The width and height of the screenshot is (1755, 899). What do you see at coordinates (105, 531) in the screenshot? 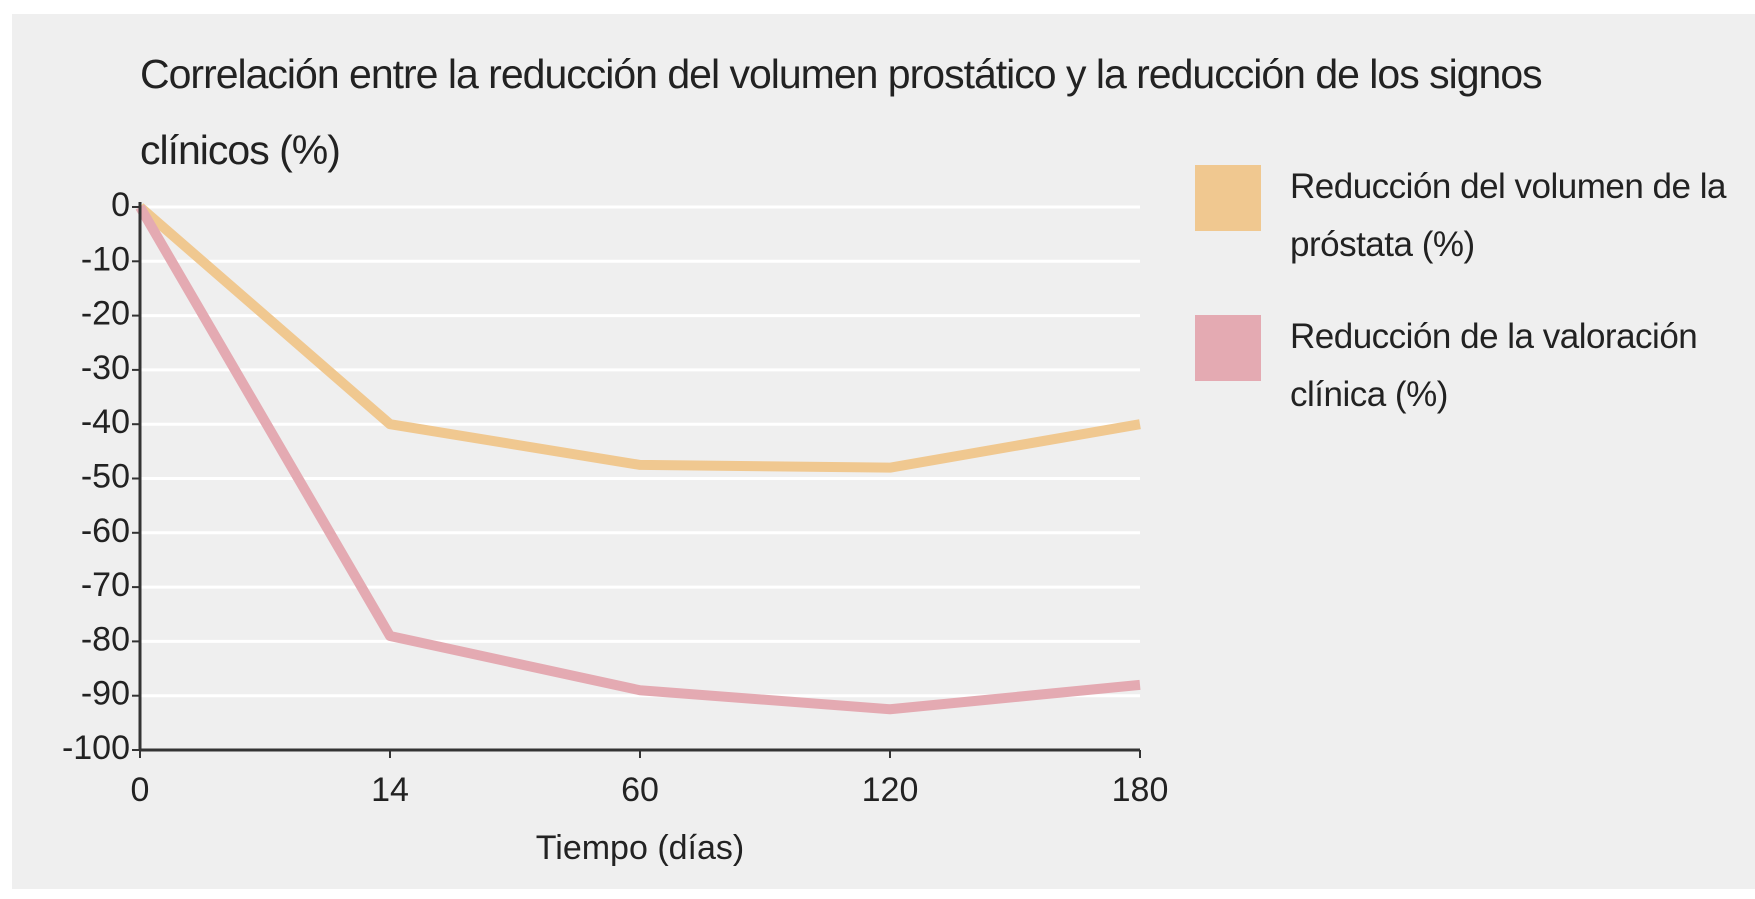
I see `y-tick-label: -60` at bounding box center [105, 531].